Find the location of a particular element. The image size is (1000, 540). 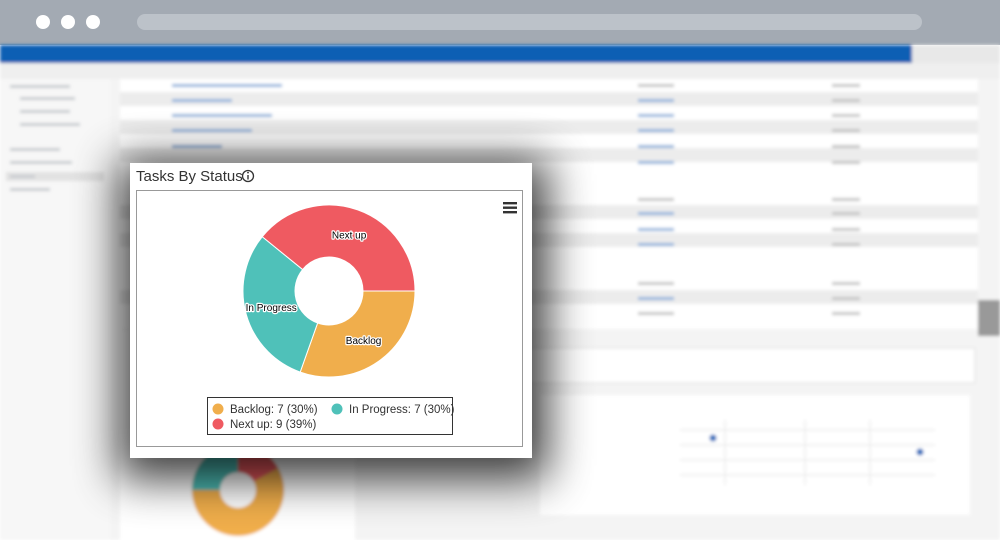

slice-label: In Progress is located at coordinates (271, 308).